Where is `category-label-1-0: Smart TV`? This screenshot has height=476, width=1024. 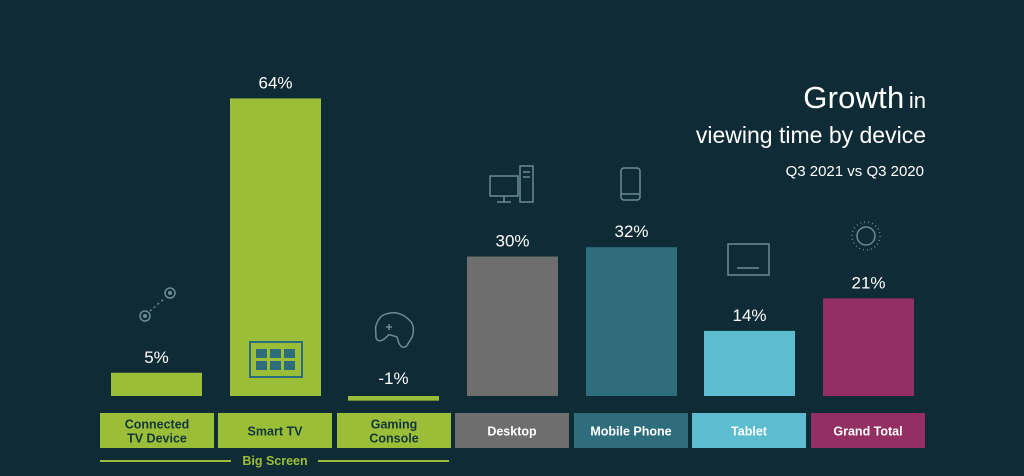
category-label-1-0: Smart TV is located at coordinates (276, 432).